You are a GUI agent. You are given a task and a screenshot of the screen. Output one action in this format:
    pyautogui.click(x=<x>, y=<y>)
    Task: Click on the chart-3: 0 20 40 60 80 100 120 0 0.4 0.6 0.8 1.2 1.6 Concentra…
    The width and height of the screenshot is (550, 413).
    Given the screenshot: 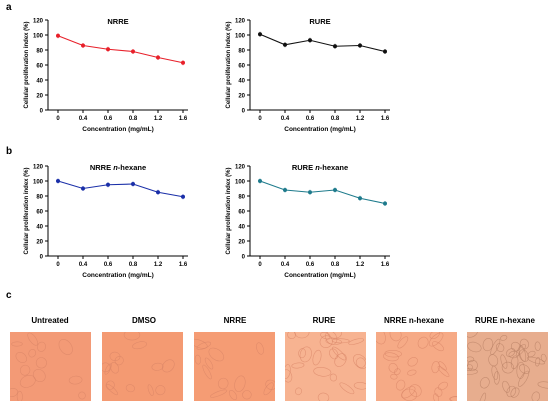 What is the action you would take?
    pyautogui.click(x=106, y=221)
    